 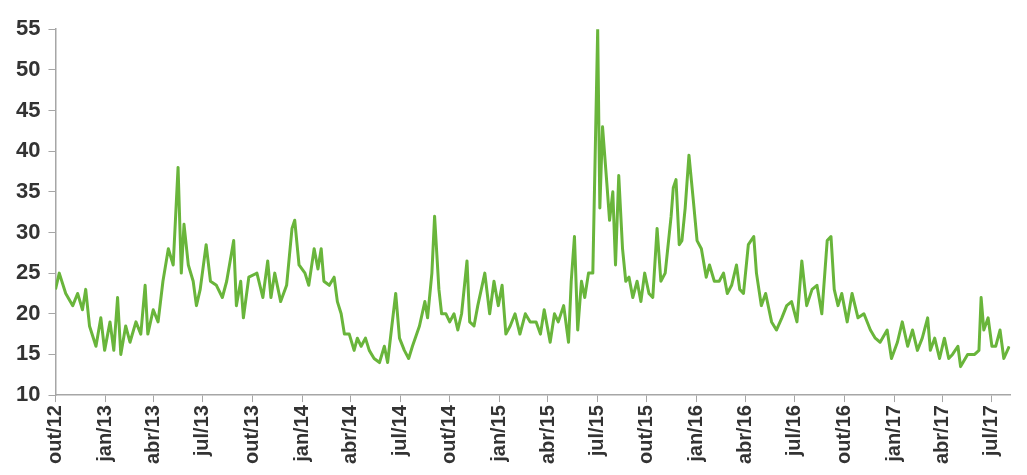 What do you see at coordinates (28, 190) in the screenshot?
I see `y-tick-label: 35` at bounding box center [28, 190].